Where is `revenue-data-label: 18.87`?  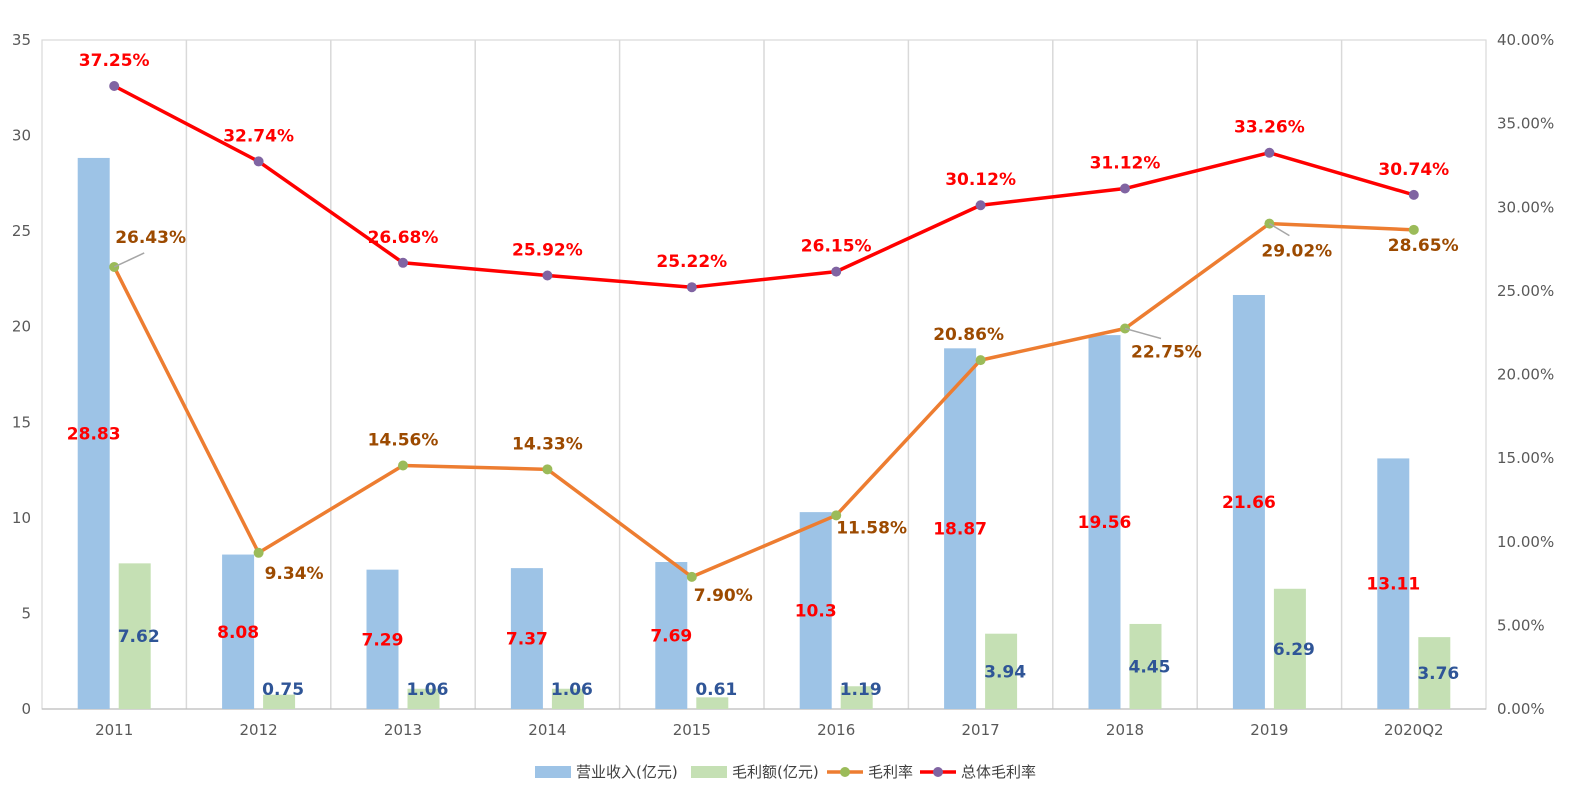
revenue-data-label: 18.87 is located at coordinates (960, 530).